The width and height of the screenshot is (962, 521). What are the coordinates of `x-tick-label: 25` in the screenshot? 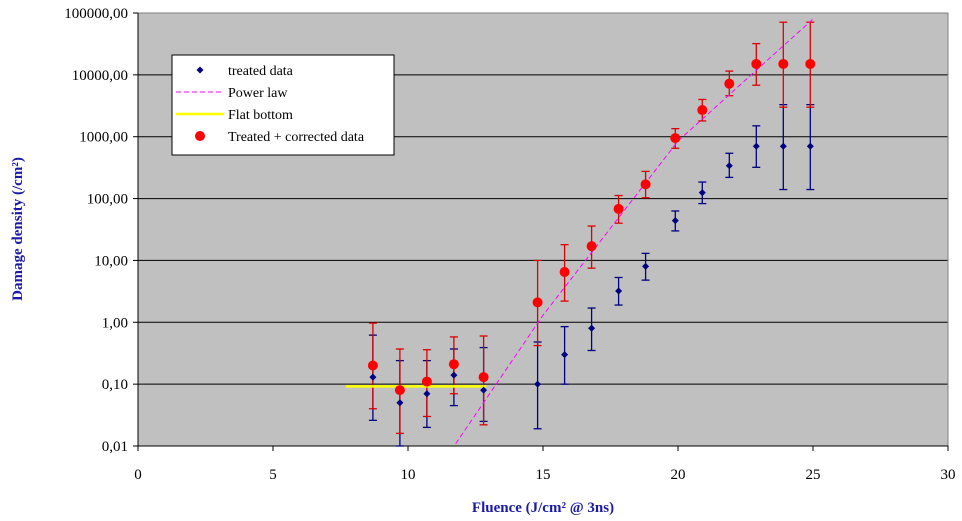 It's located at (813, 475).